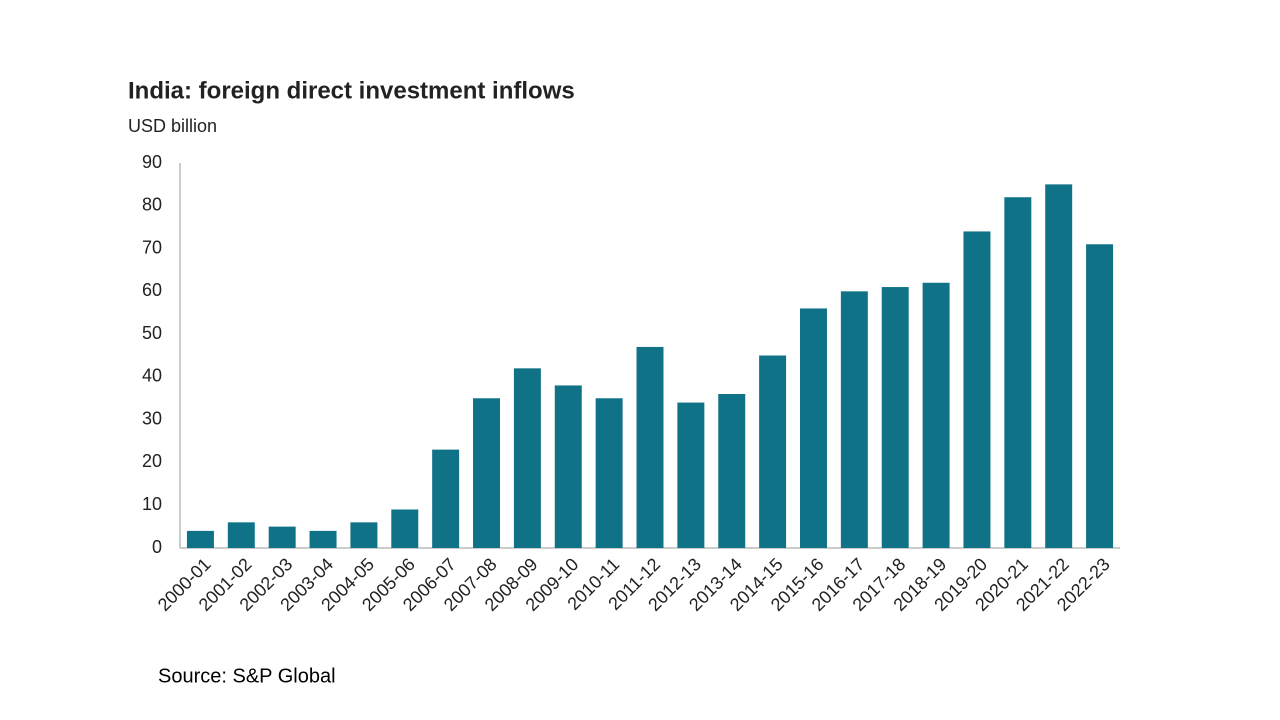 The height and width of the screenshot is (720, 1280). Describe the element at coordinates (152, 418) in the screenshot. I see `y-tick-label: 30` at that location.